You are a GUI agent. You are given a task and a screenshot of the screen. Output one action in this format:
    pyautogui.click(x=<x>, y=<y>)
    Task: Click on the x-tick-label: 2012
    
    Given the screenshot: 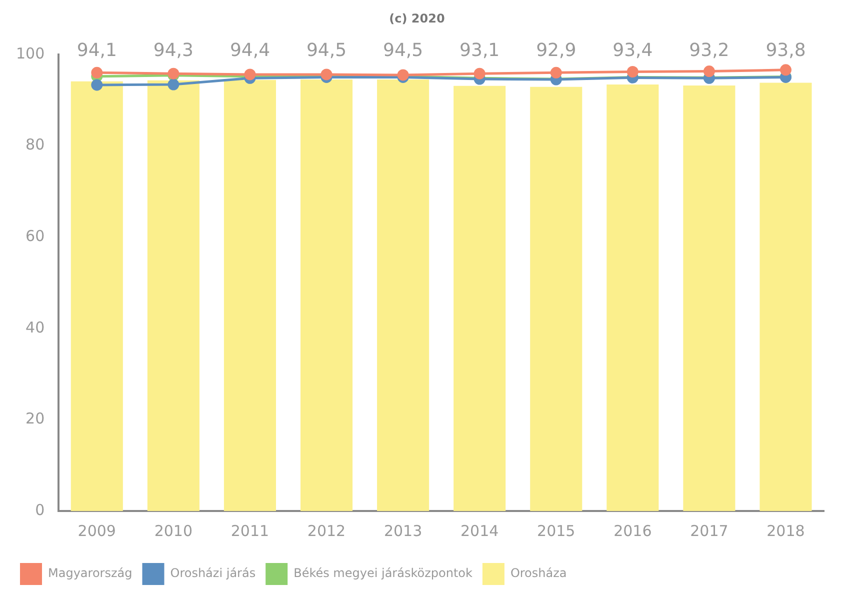 What is the action you would take?
    pyautogui.click(x=326, y=531)
    